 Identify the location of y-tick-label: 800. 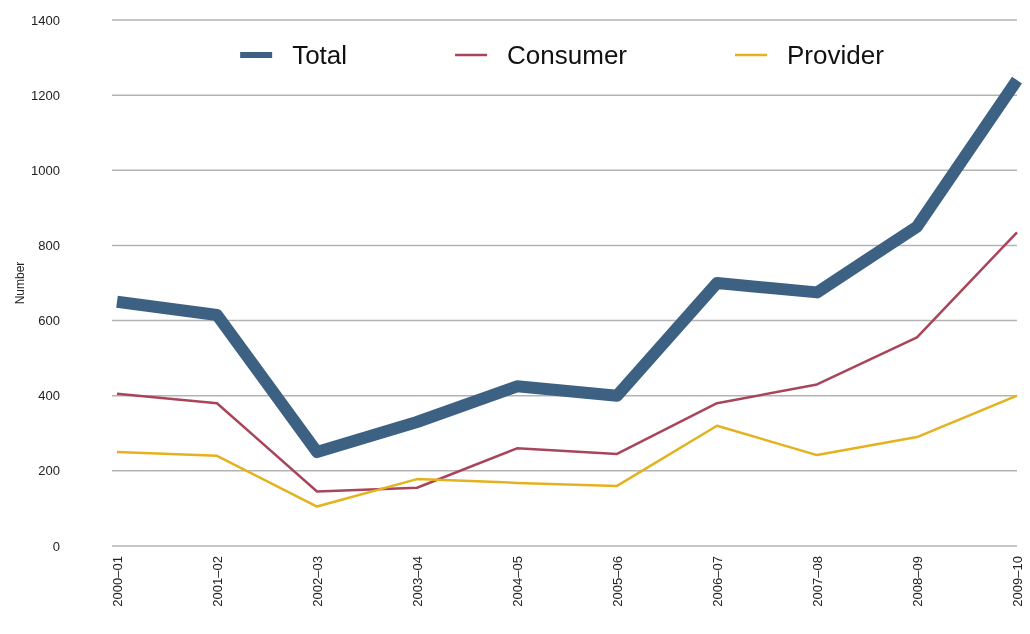
(49, 245).